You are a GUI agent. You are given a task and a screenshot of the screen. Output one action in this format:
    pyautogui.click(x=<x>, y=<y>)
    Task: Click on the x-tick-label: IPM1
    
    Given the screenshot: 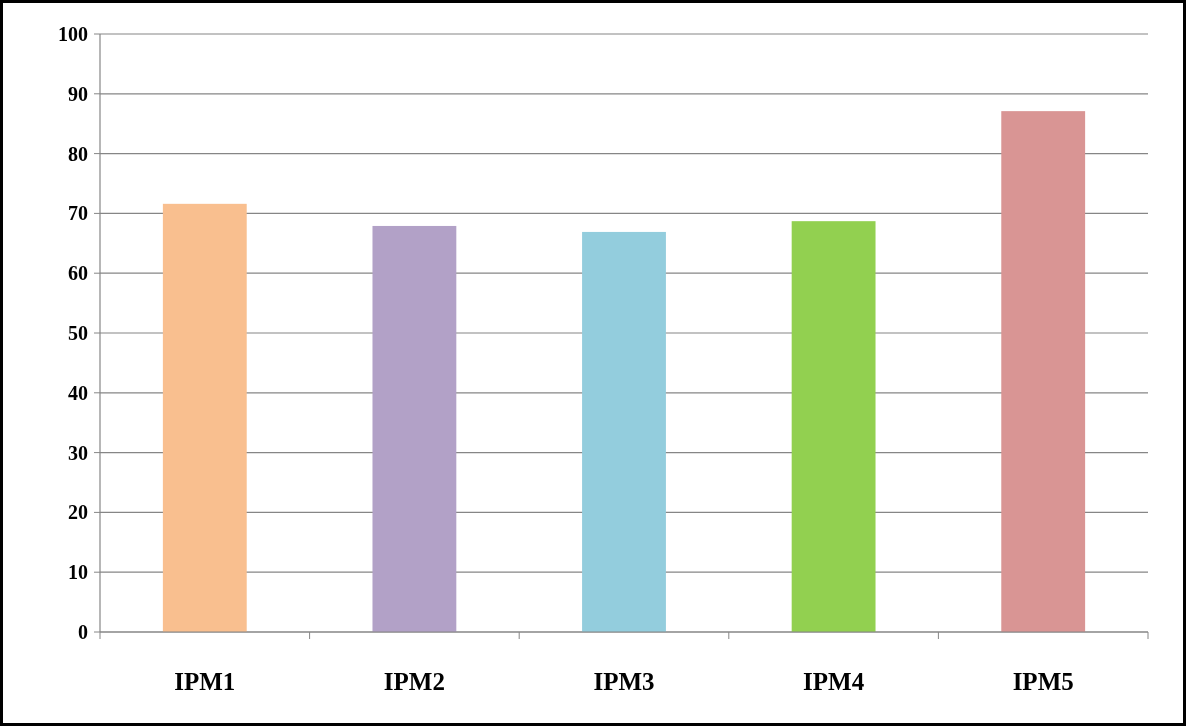 What is the action you would take?
    pyautogui.click(x=205, y=681)
    